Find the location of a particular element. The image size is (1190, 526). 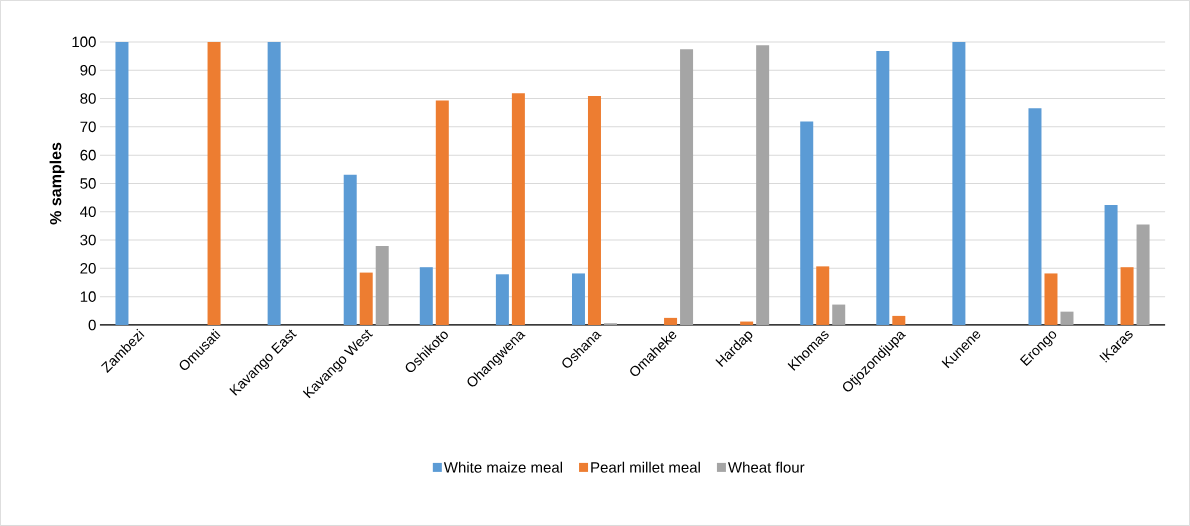

legend-label: Pearl millet meal is located at coordinates (645, 467).